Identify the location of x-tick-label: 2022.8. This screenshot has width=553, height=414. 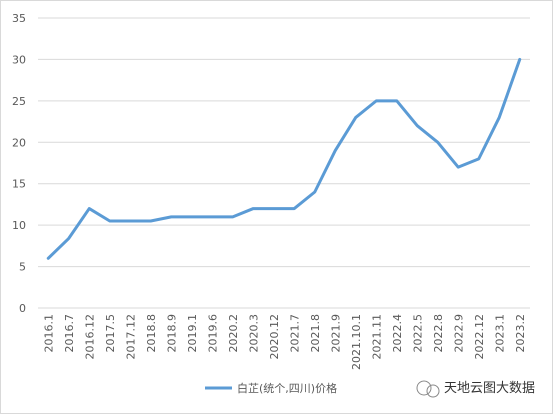
(438, 333).